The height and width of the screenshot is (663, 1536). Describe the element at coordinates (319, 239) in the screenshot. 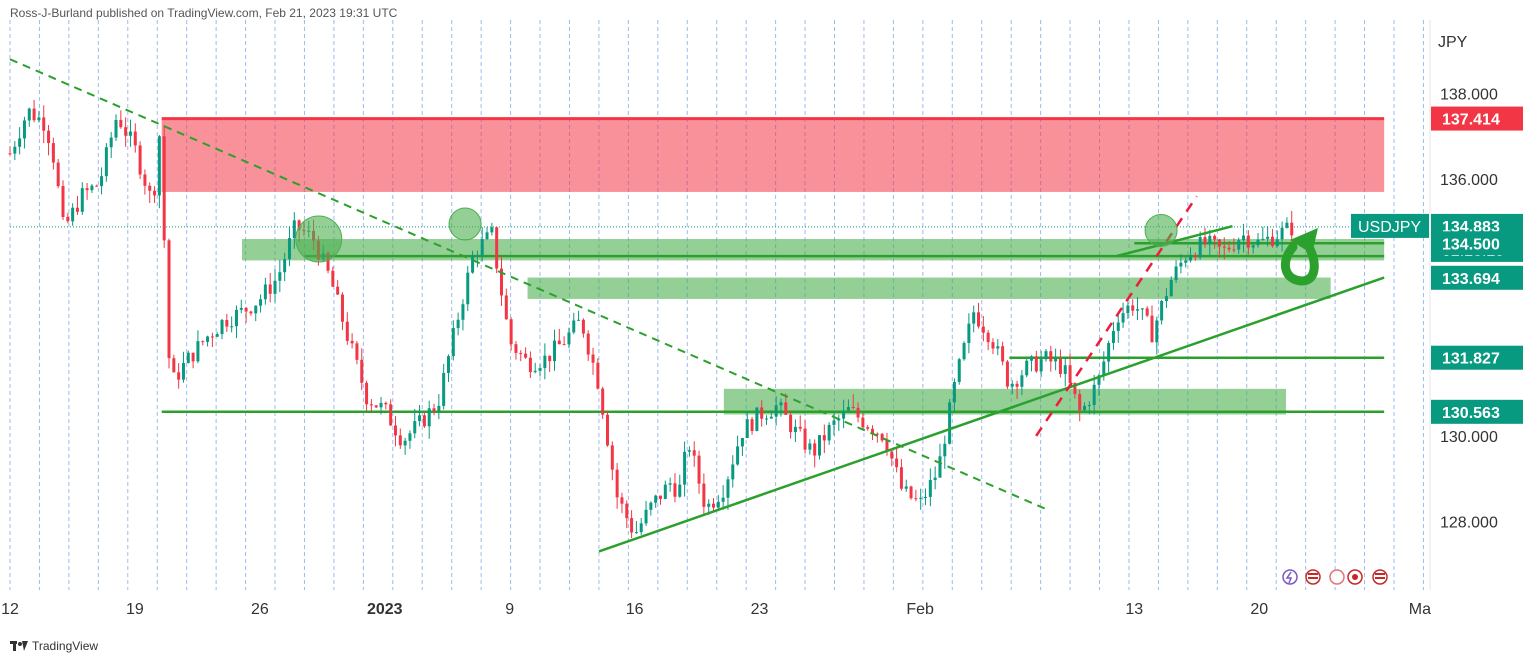

I see `highlight-circle` at that location.